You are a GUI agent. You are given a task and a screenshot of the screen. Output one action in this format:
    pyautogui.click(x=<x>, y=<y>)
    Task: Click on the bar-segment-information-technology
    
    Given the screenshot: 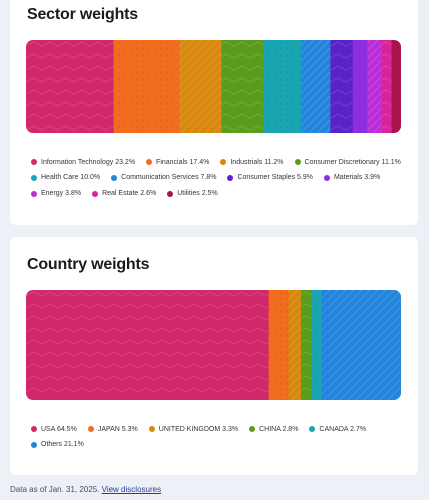 What is the action you would take?
    pyautogui.click(x=70, y=86)
    